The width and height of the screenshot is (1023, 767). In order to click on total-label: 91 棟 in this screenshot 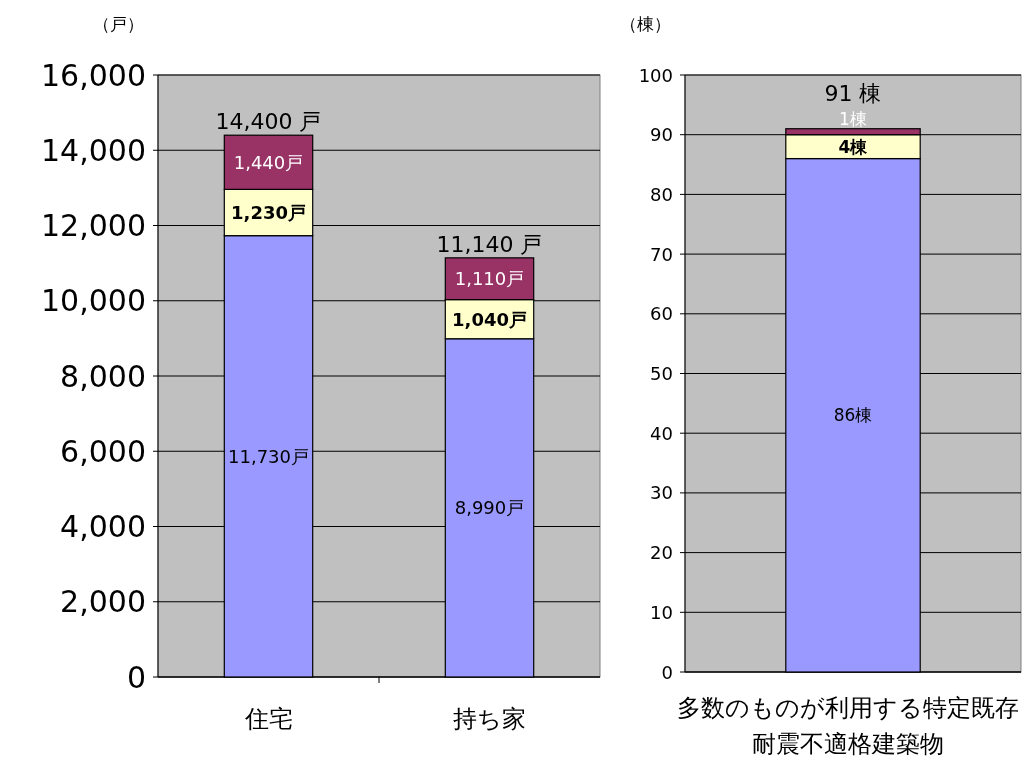, I will do `click(853, 93)`.